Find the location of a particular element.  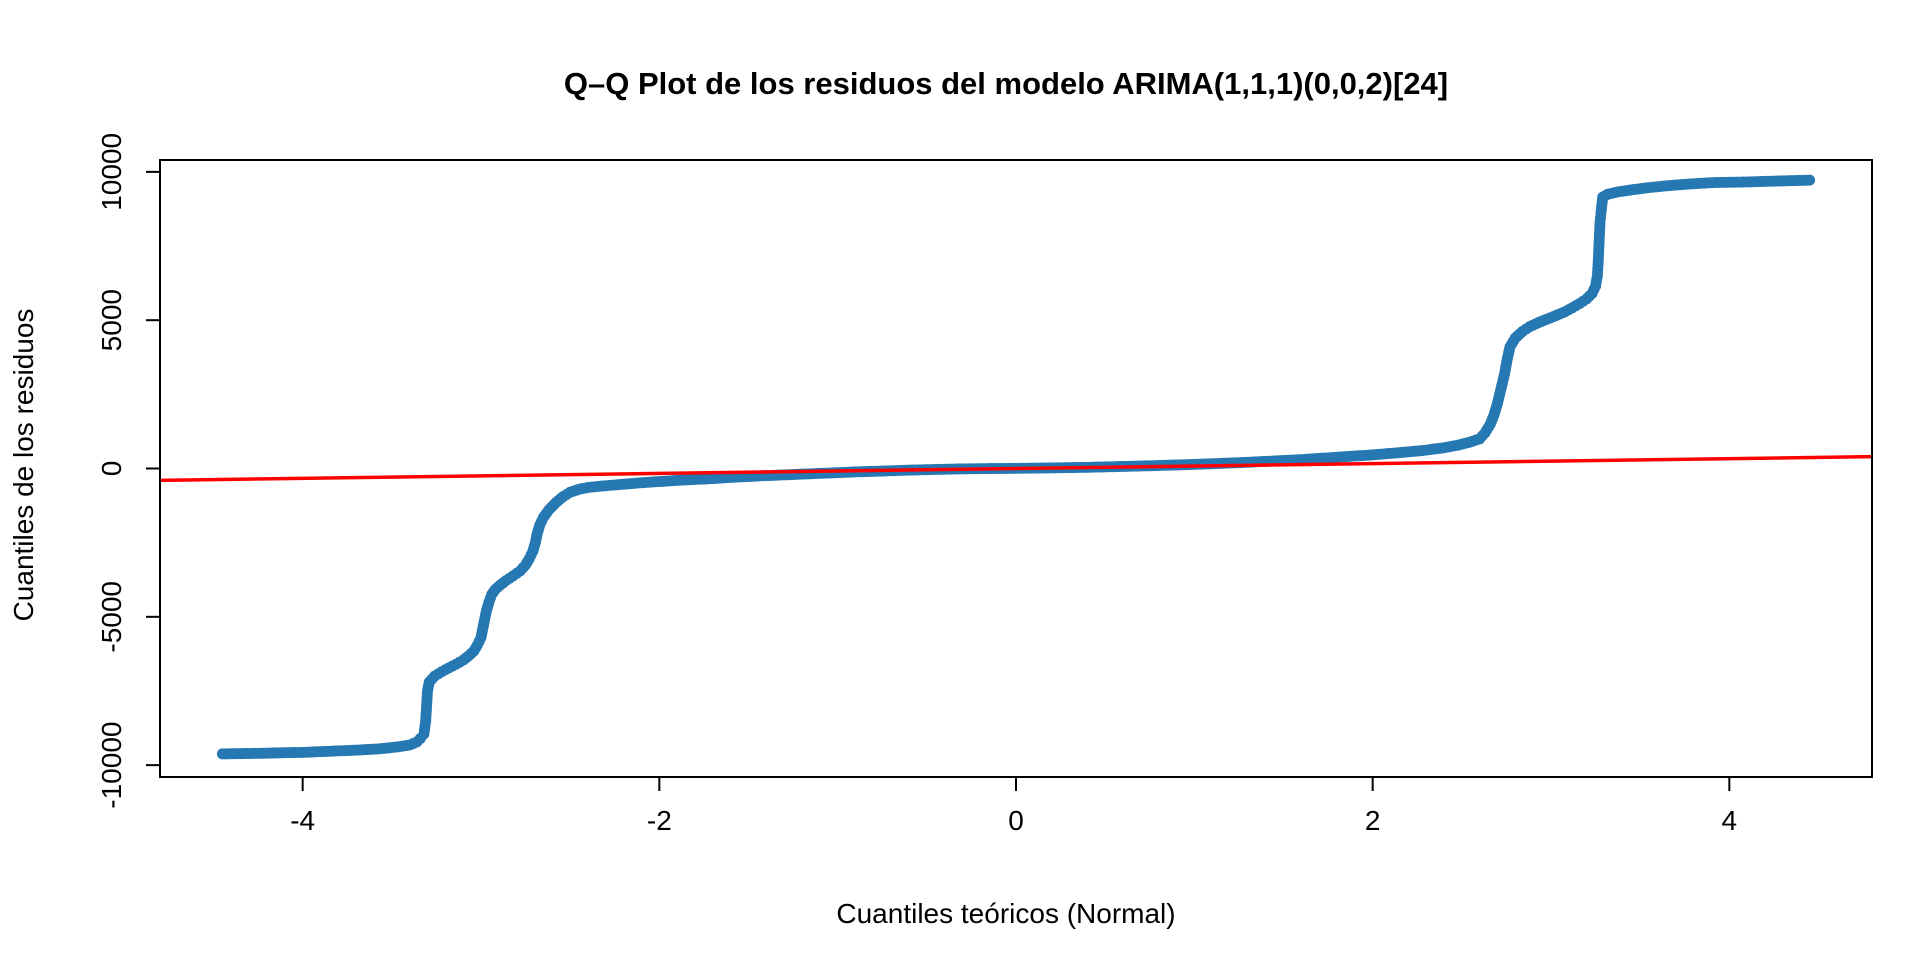

reference-line is located at coordinates (1016, 468).